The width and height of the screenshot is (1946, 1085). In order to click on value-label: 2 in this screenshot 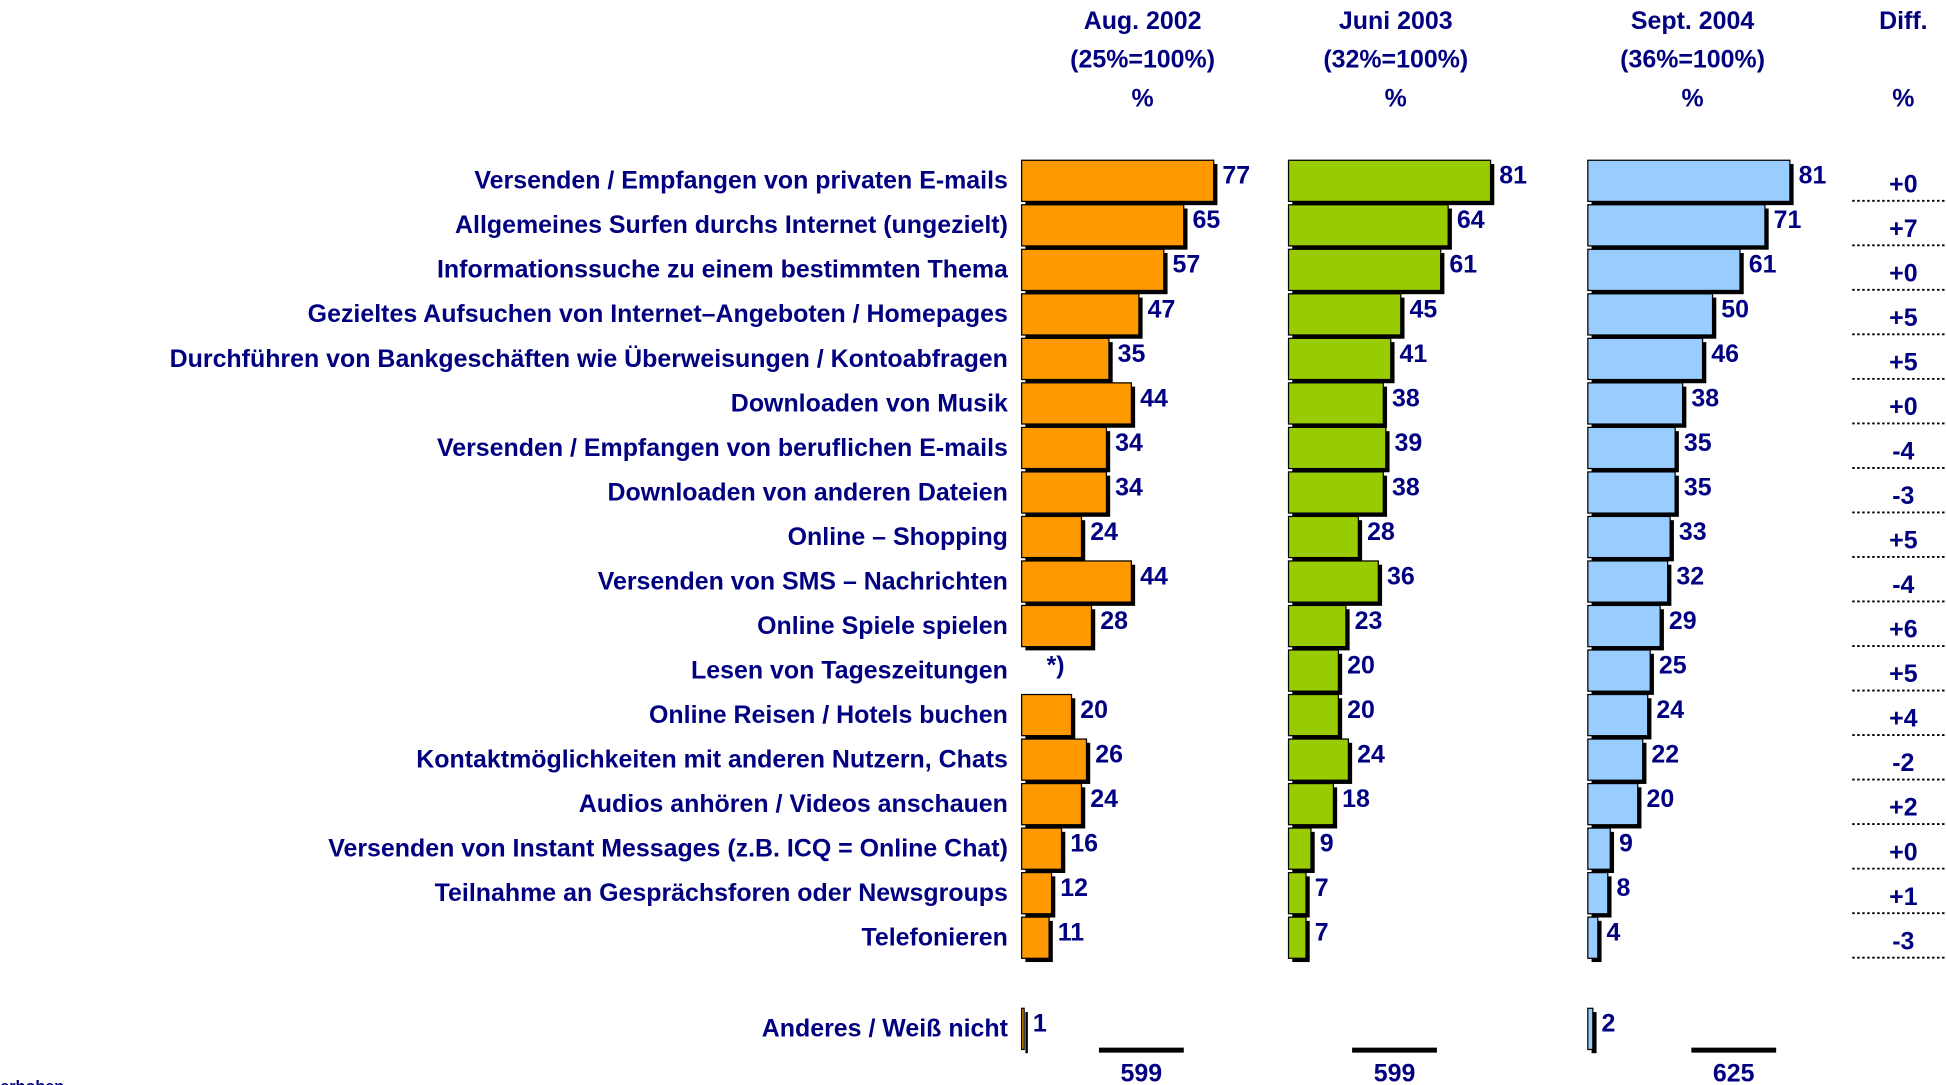, I will do `click(1609, 1024)`.